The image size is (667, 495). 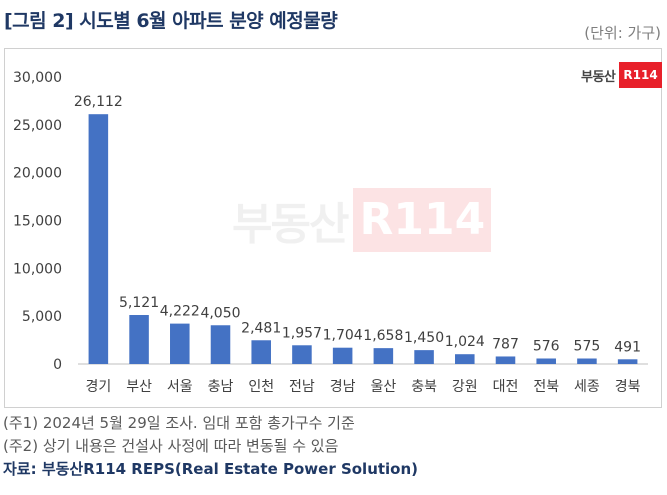 What do you see at coordinates (587, 387) in the screenshot?
I see `category-label: 세종` at bounding box center [587, 387].